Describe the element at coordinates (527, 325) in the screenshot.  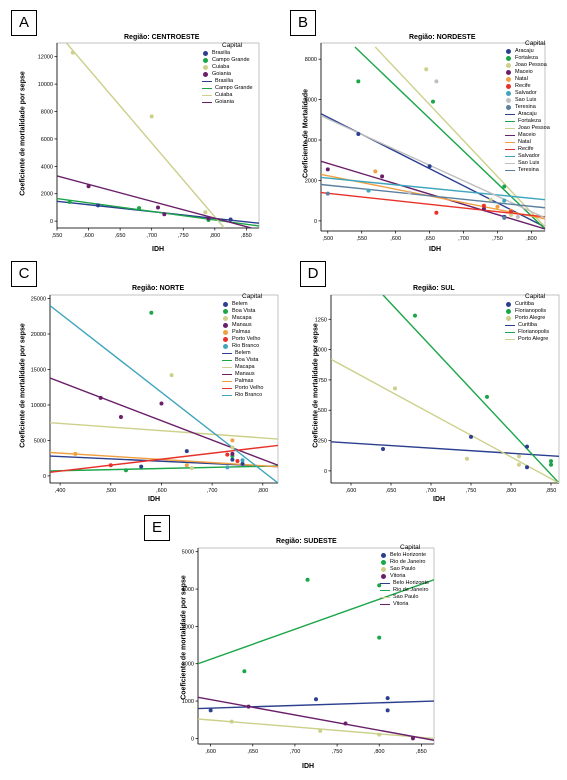
I see `legend-item-line: Curitiba` at that location.